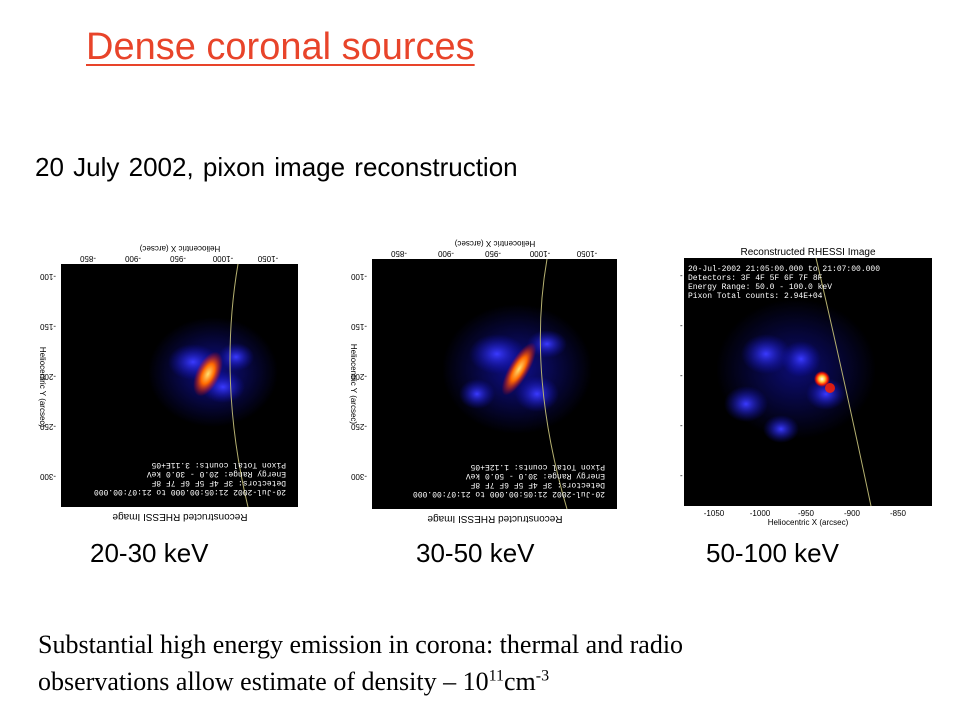 This screenshot has height=720, width=960. What do you see at coordinates (760, 513) in the screenshot?
I see `x-tick: -1000` at bounding box center [760, 513].